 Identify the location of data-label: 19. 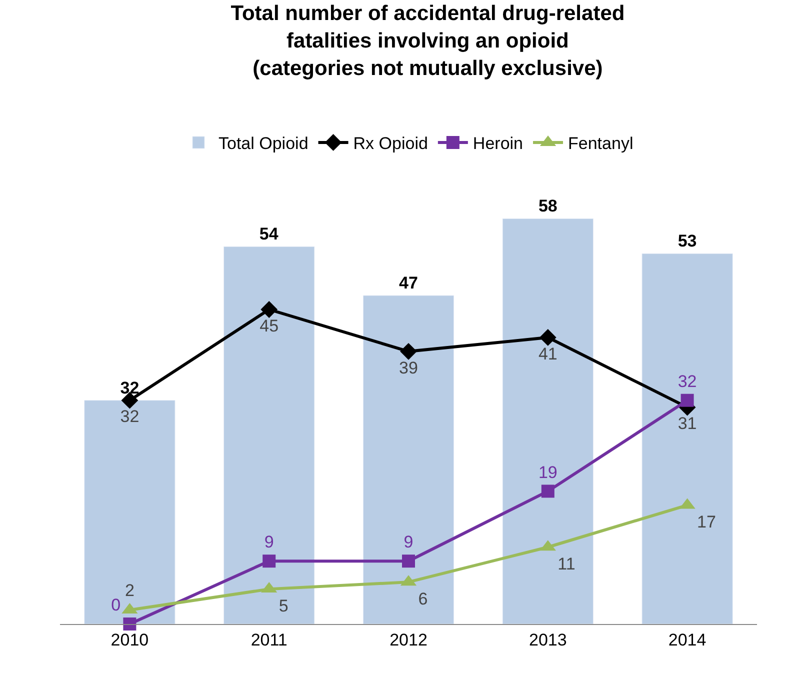
(548, 472).